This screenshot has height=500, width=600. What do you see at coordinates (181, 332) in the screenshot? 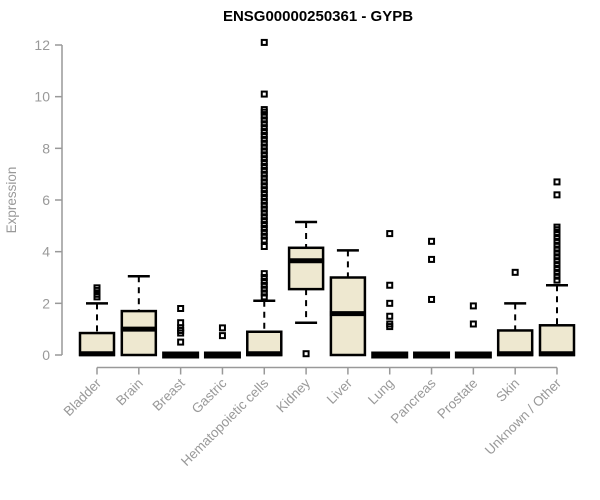
I see `boxplot-breast` at bounding box center [181, 332].